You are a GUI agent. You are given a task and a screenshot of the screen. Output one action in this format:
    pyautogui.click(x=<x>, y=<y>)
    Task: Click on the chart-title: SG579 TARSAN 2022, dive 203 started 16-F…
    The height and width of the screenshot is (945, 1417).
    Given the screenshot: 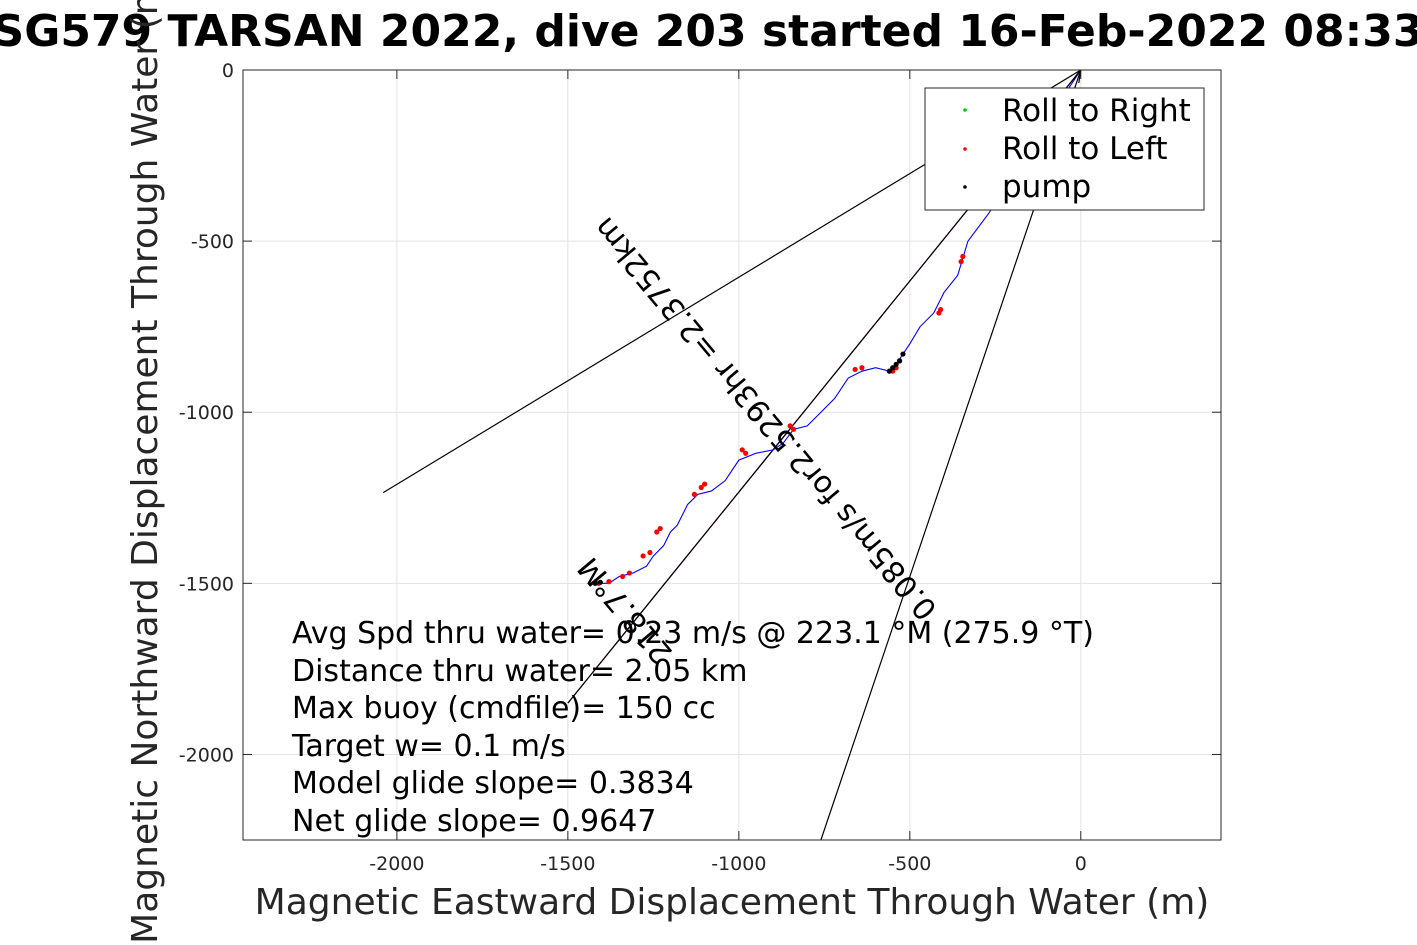 What is the action you would take?
    pyautogui.click(x=708, y=31)
    